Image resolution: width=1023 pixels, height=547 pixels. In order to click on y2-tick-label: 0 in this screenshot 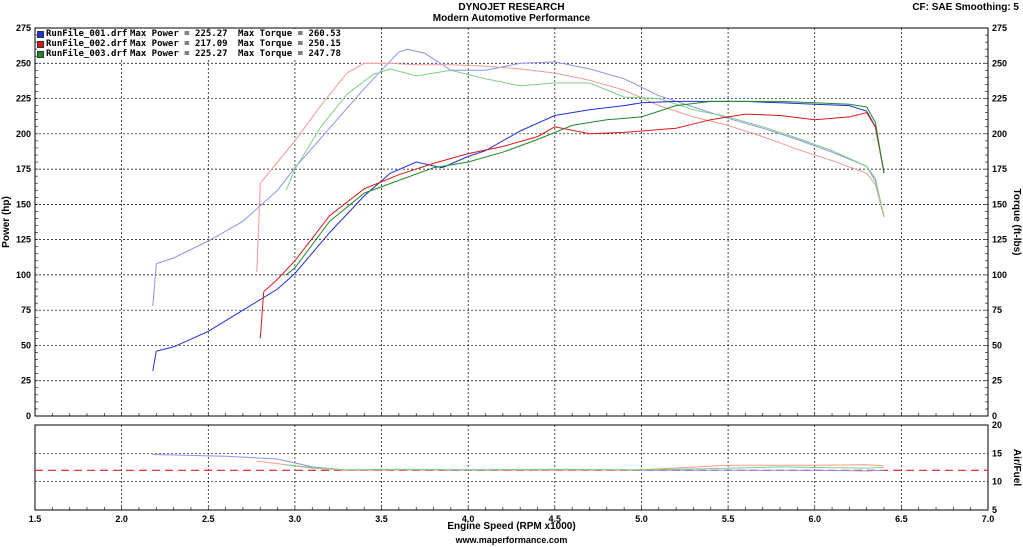, I will do `click(994, 416)`.